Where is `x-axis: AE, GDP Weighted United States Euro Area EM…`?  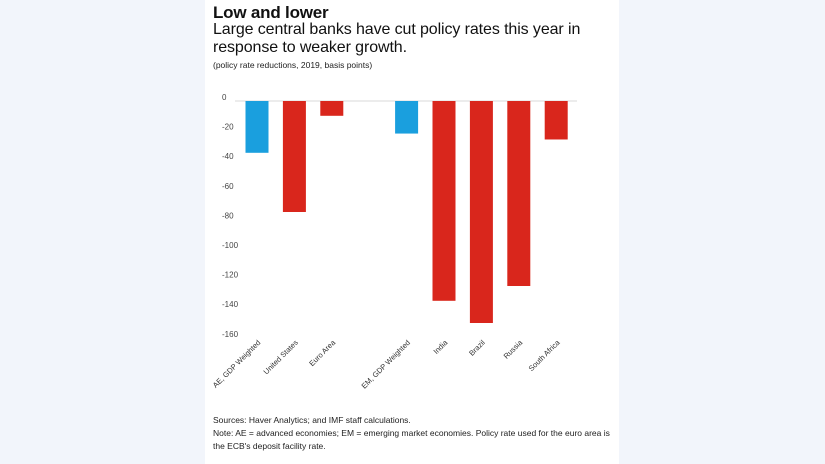 x-axis: AE, GDP Weighted United States Euro Area EM… is located at coordinates (386, 363).